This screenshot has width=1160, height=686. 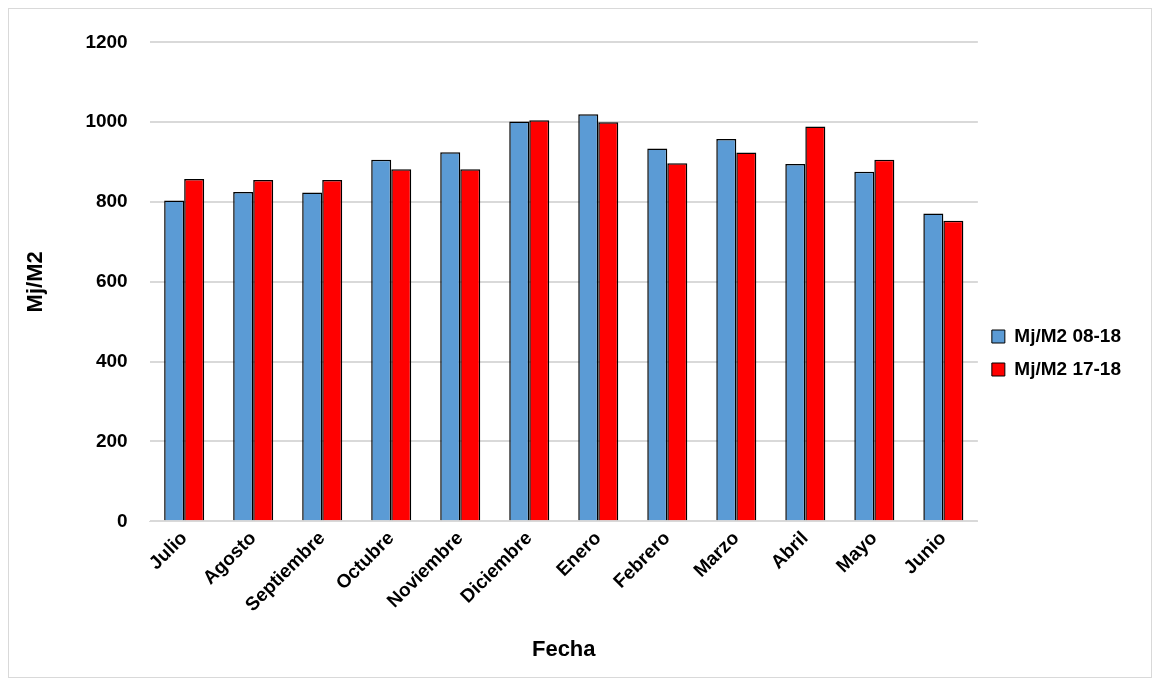 I want to click on legend-label: Mj/M2 17-18, so click(x=1067, y=368).